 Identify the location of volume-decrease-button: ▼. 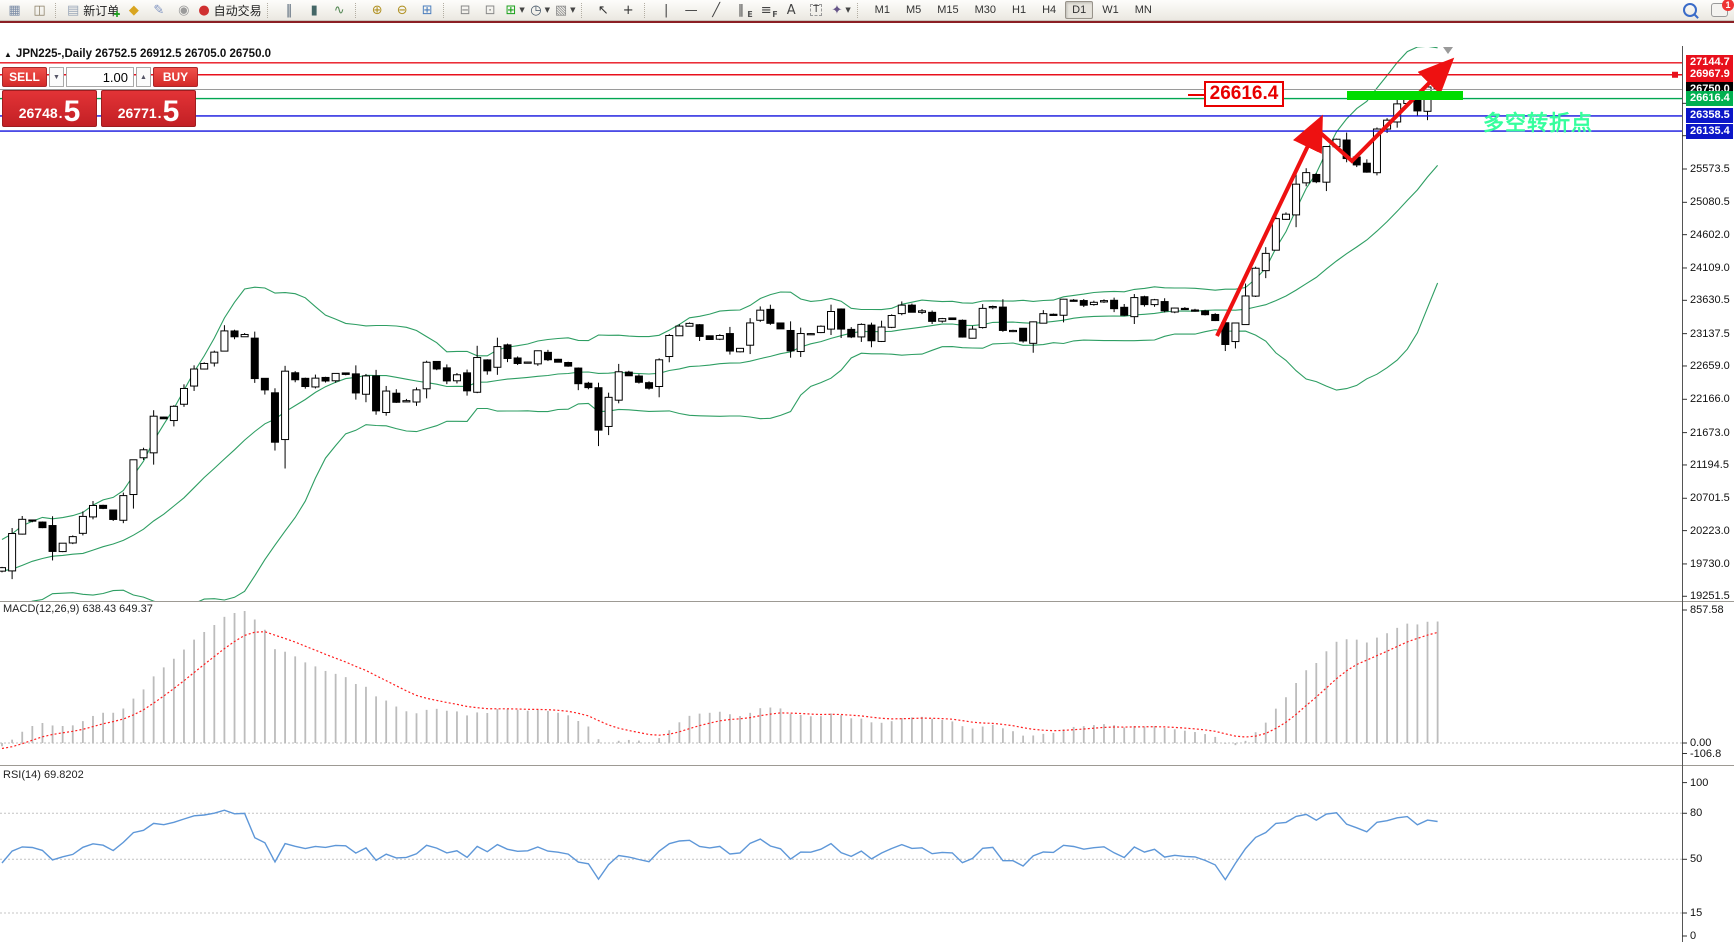
(56, 77).